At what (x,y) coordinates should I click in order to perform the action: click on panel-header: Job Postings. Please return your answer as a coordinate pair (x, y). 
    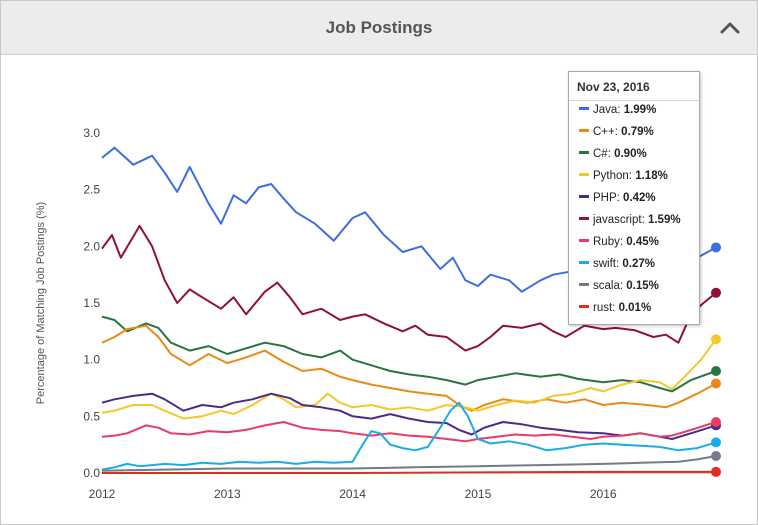
    Looking at the image, I should click on (379, 28).